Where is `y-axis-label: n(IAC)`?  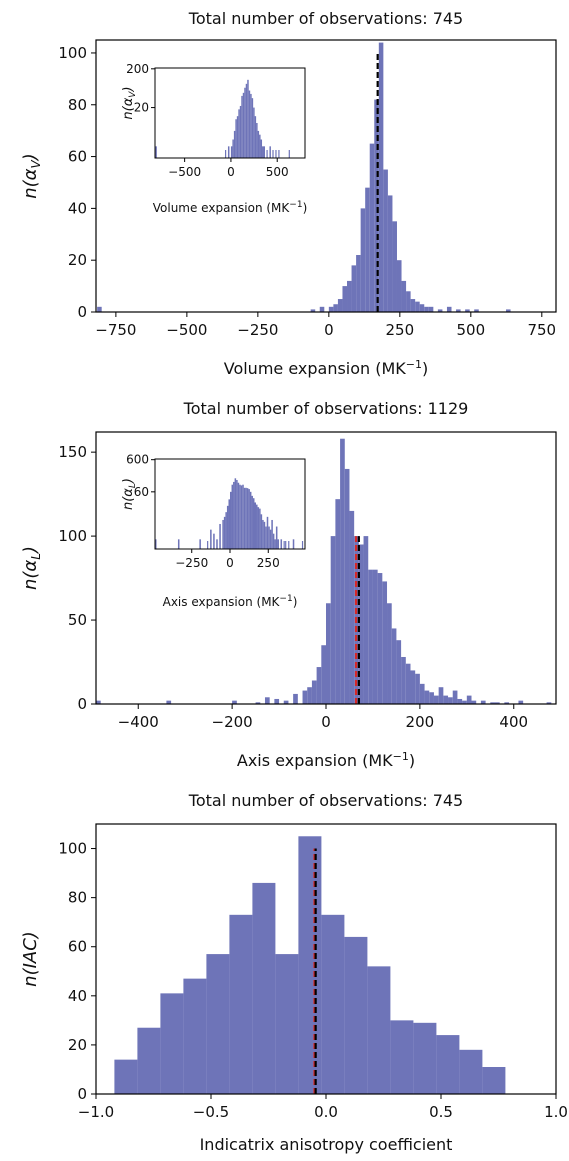 y-axis-label: n(IAC) is located at coordinates (30, 959).